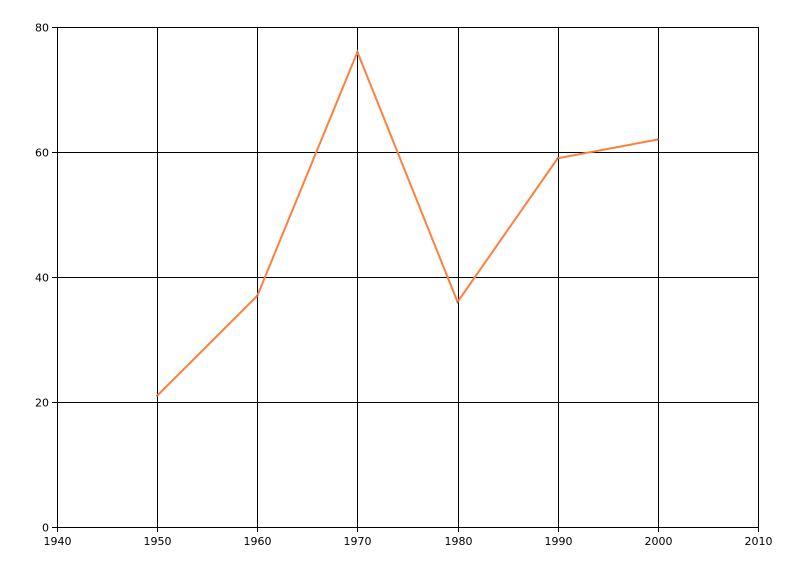 Image resolution: width=800 pixels, height=576 pixels. I want to click on x-tick-label: 1980, so click(459, 541).